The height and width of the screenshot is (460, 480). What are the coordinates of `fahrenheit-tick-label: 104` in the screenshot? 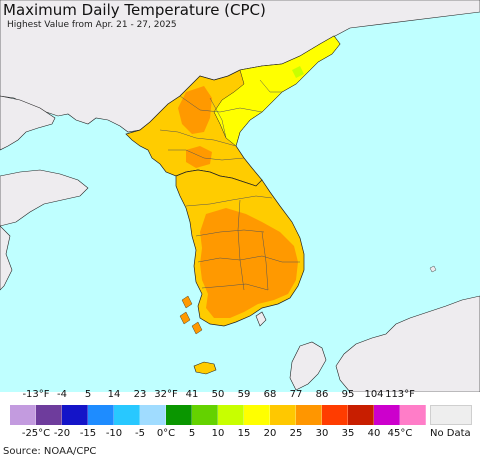 It's located at (374, 394).